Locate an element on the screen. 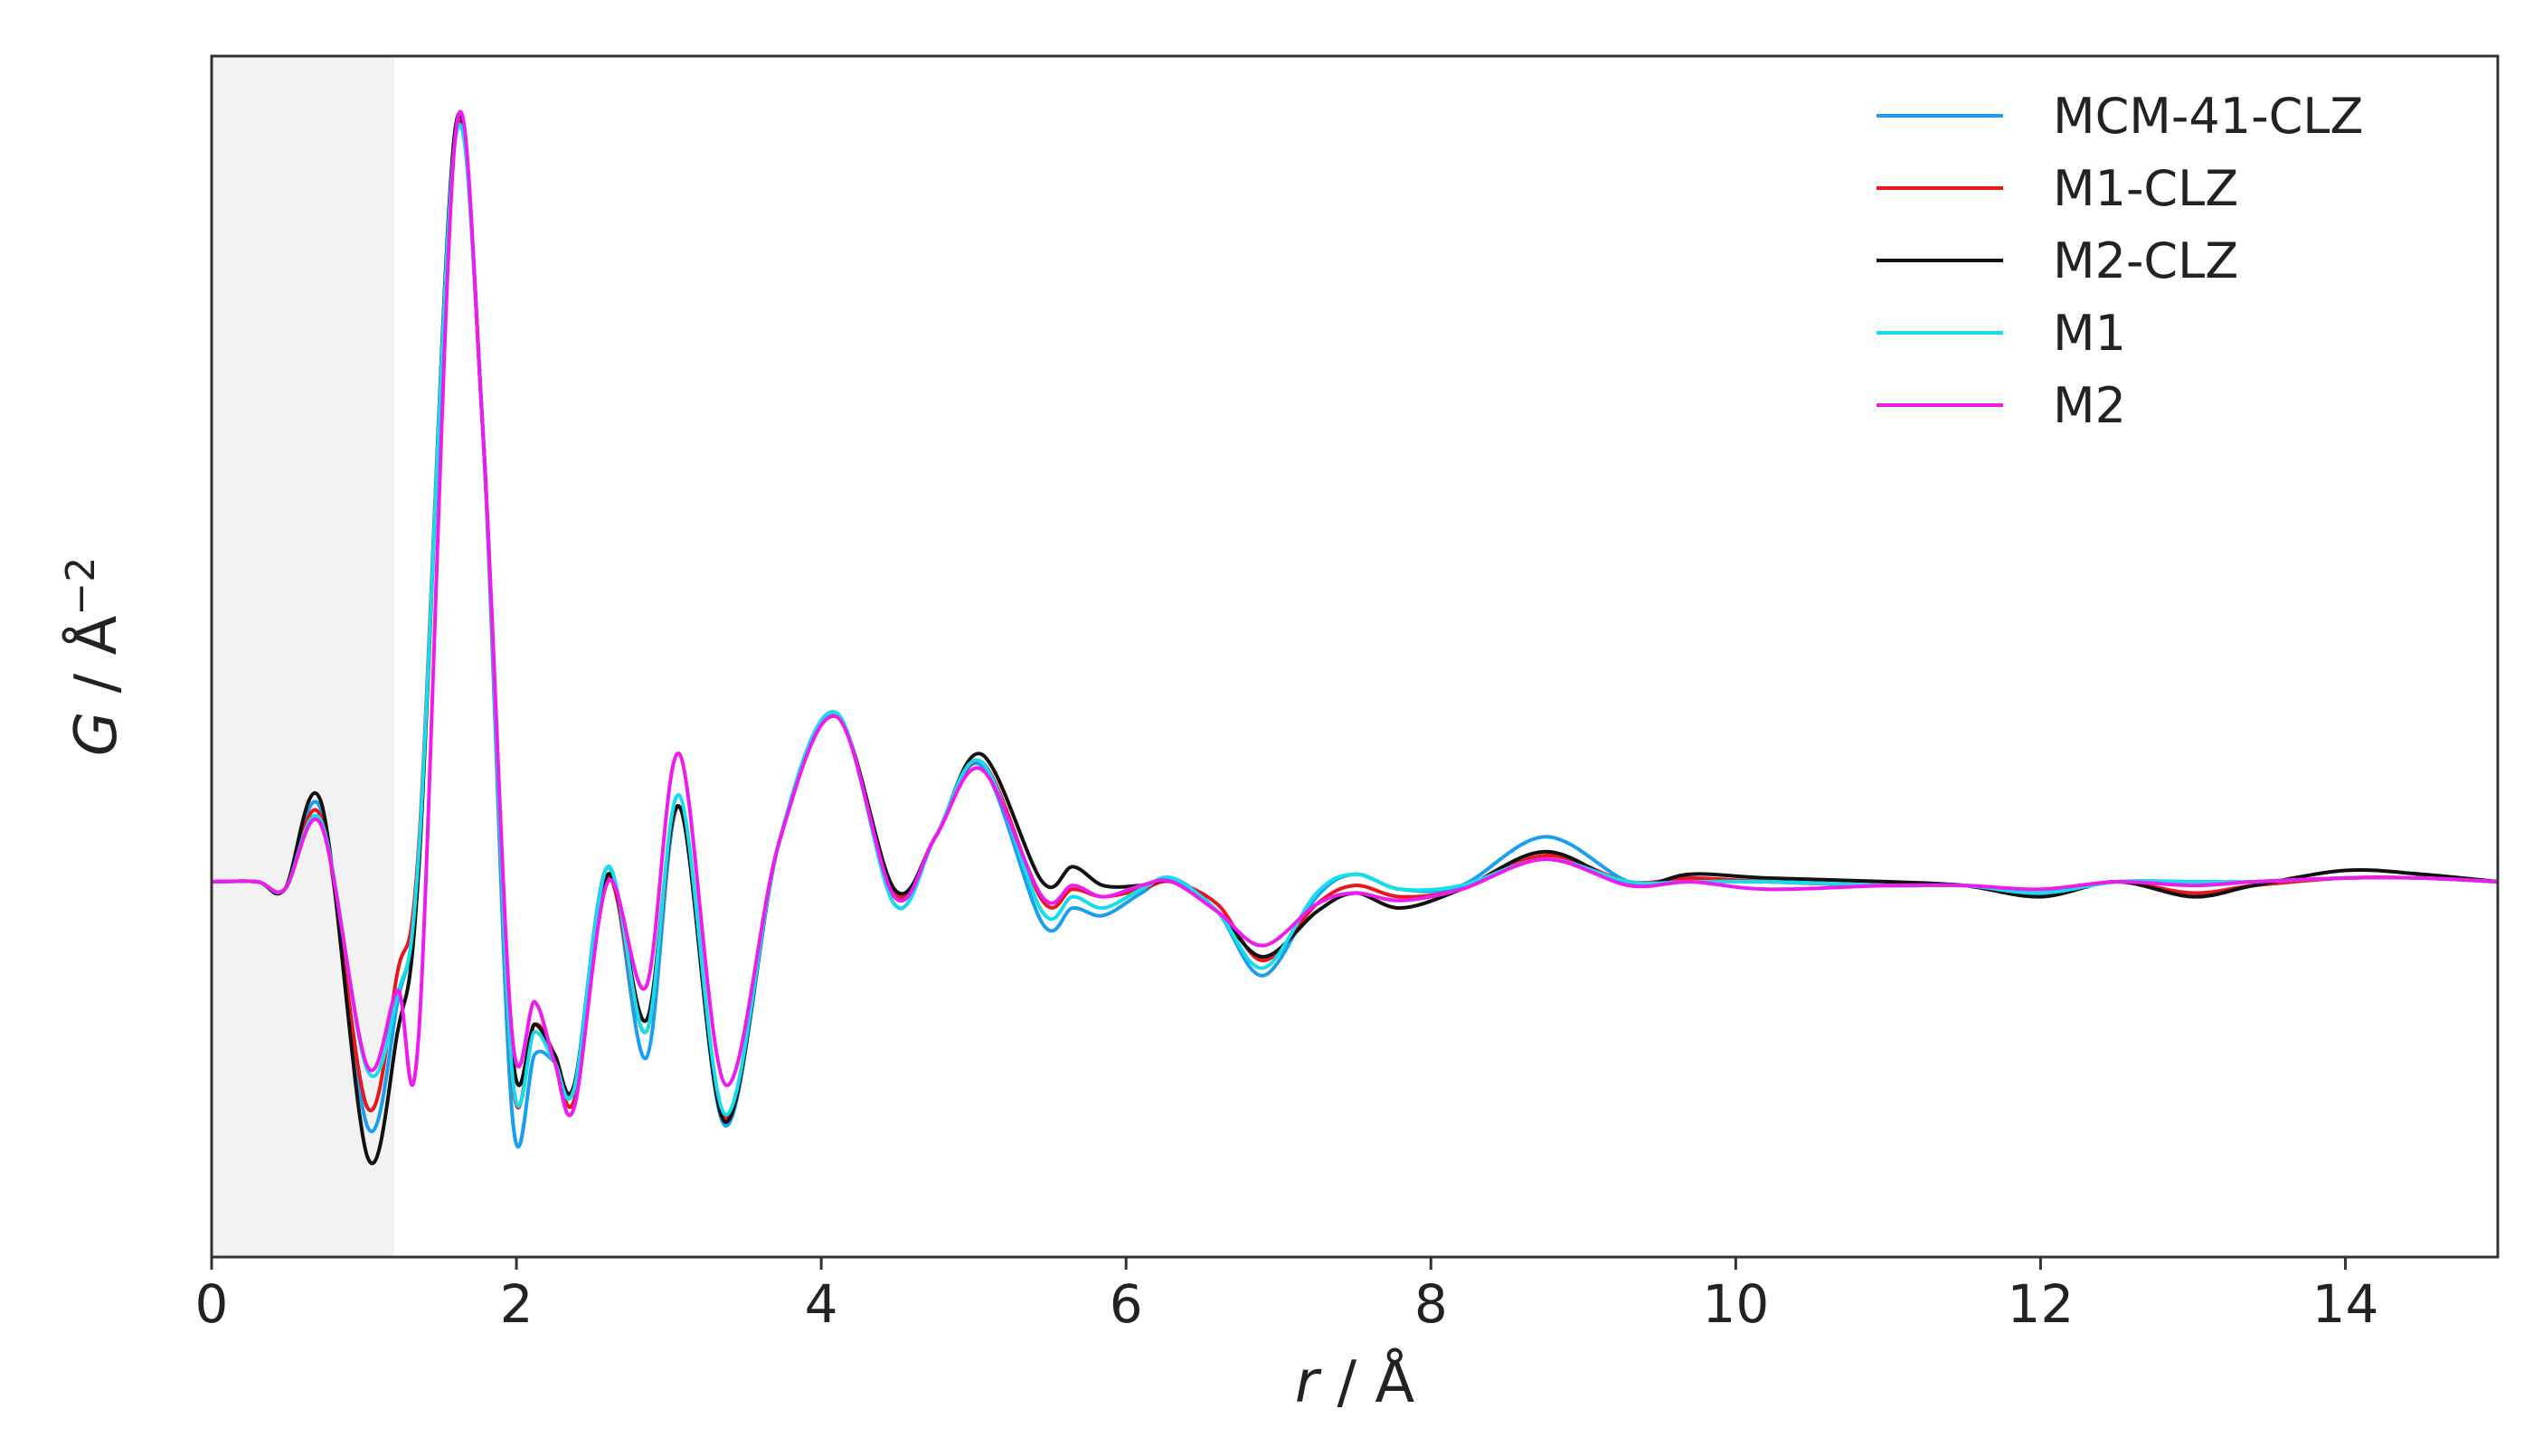 The height and width of the screenshot is (1456, 2543). x-tick-label: 6 is located at coordinates (1126, 1304).